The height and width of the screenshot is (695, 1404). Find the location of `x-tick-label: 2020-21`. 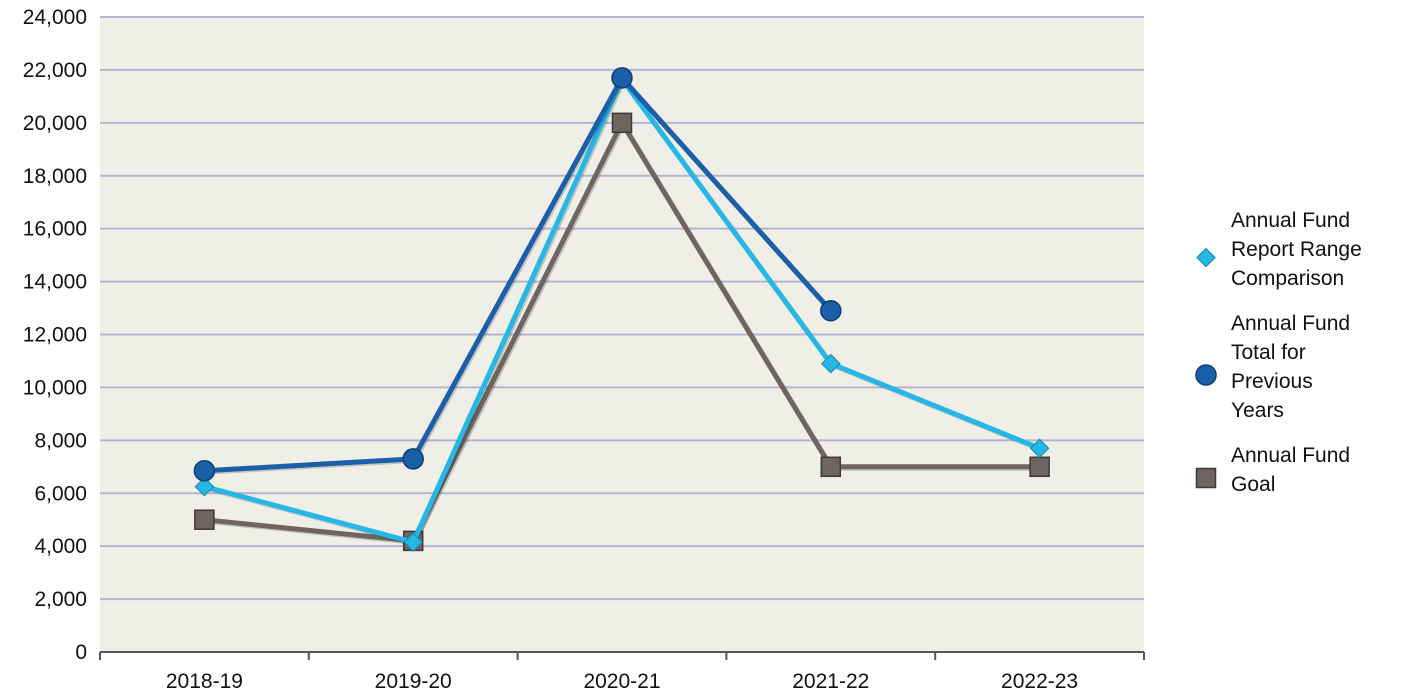

x-tick-label: 2020-21 is located at coordinates (621, 681).